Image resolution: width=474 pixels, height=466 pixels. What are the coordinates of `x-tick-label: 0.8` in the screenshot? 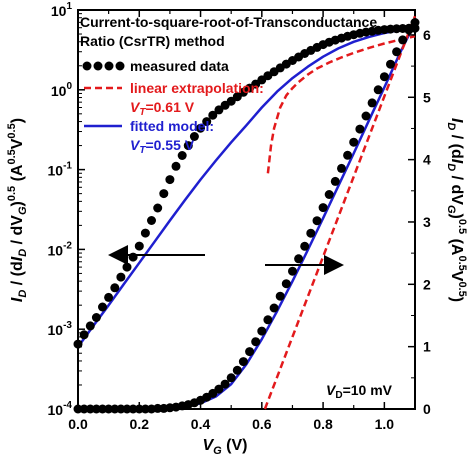 It's located at (323, 424).